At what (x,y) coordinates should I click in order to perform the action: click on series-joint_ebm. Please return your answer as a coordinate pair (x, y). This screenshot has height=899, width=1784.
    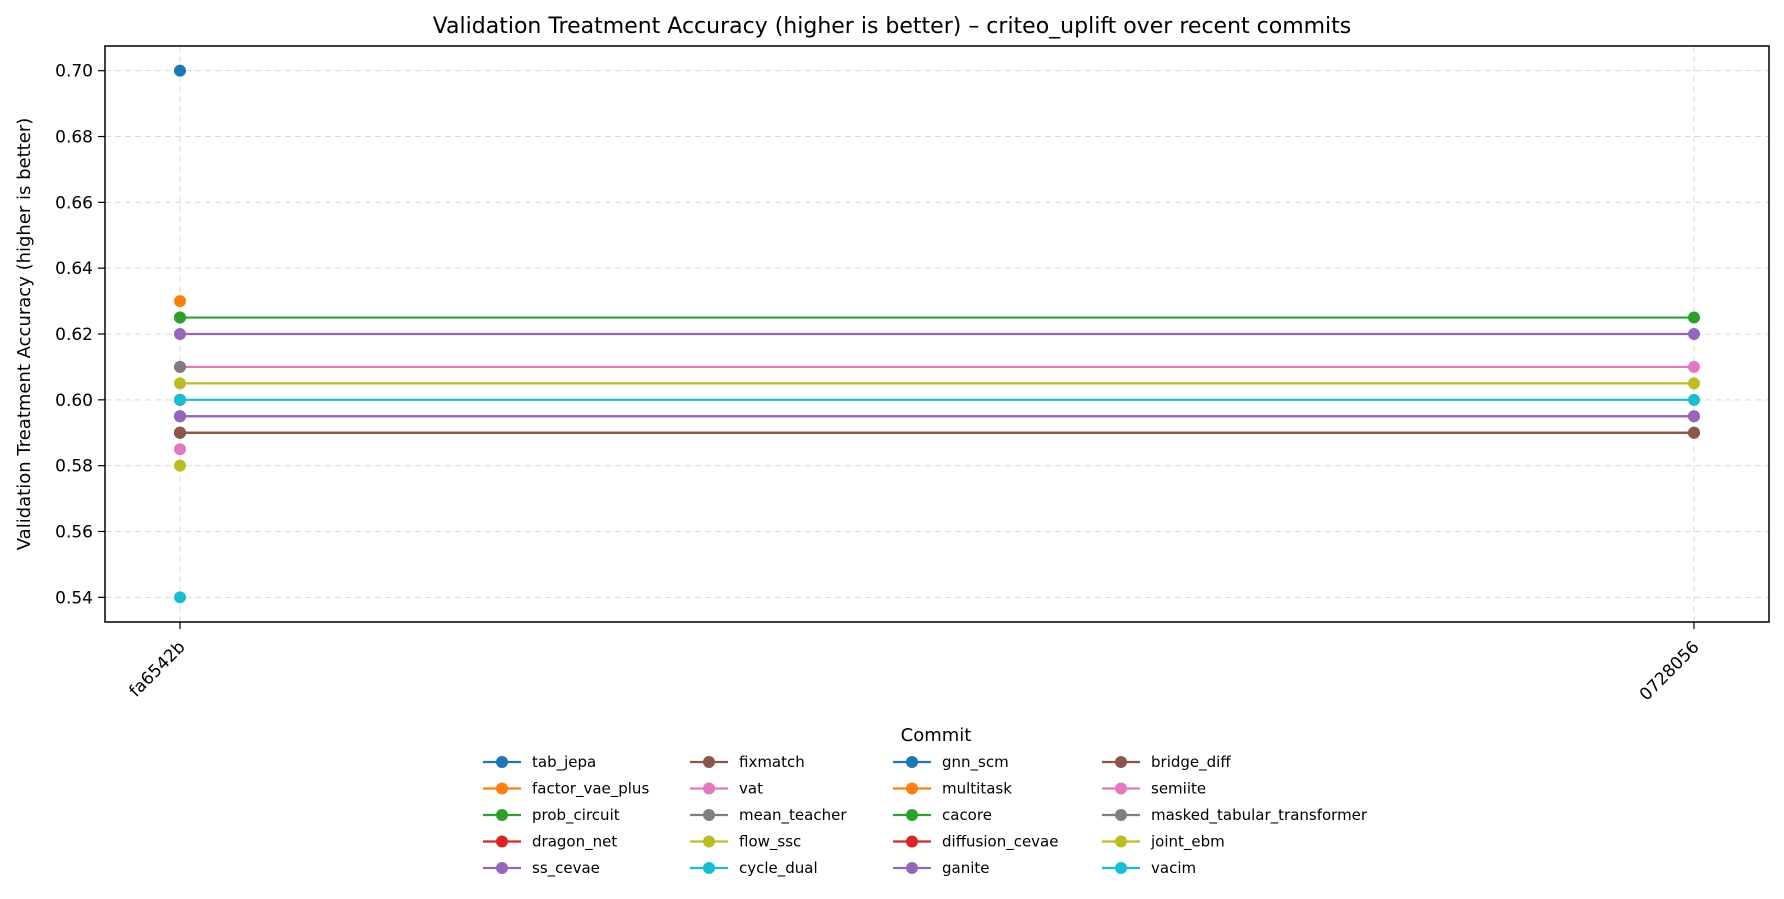
    Looking at the image, I should click on (937, 383).